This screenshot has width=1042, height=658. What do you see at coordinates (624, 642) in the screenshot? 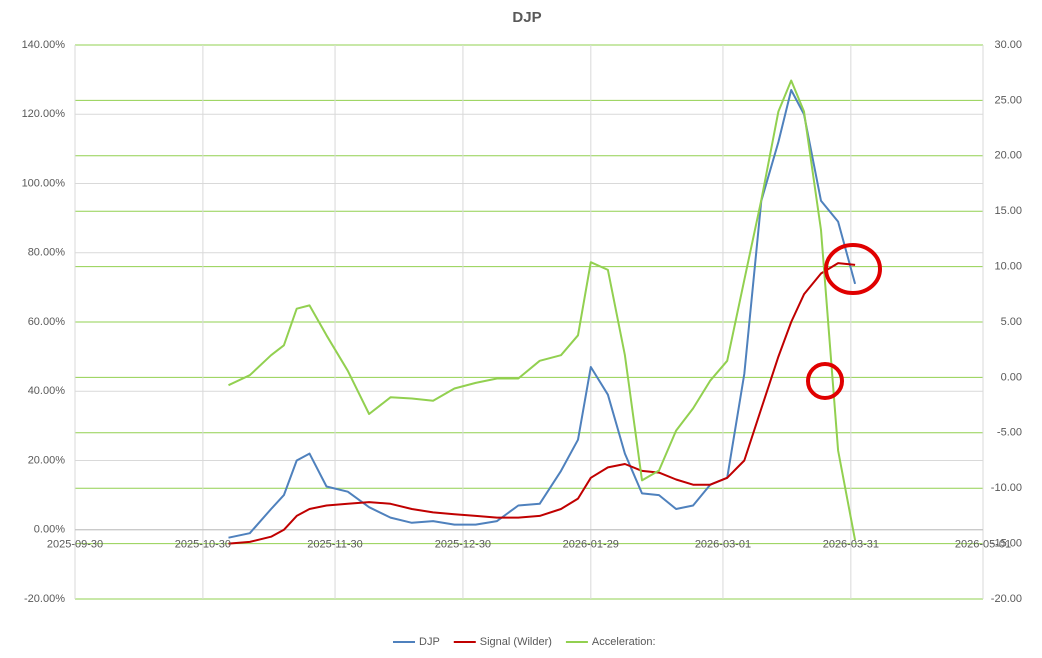
I see `legend-label: Acceleration:` at bounding box center [624, 642].